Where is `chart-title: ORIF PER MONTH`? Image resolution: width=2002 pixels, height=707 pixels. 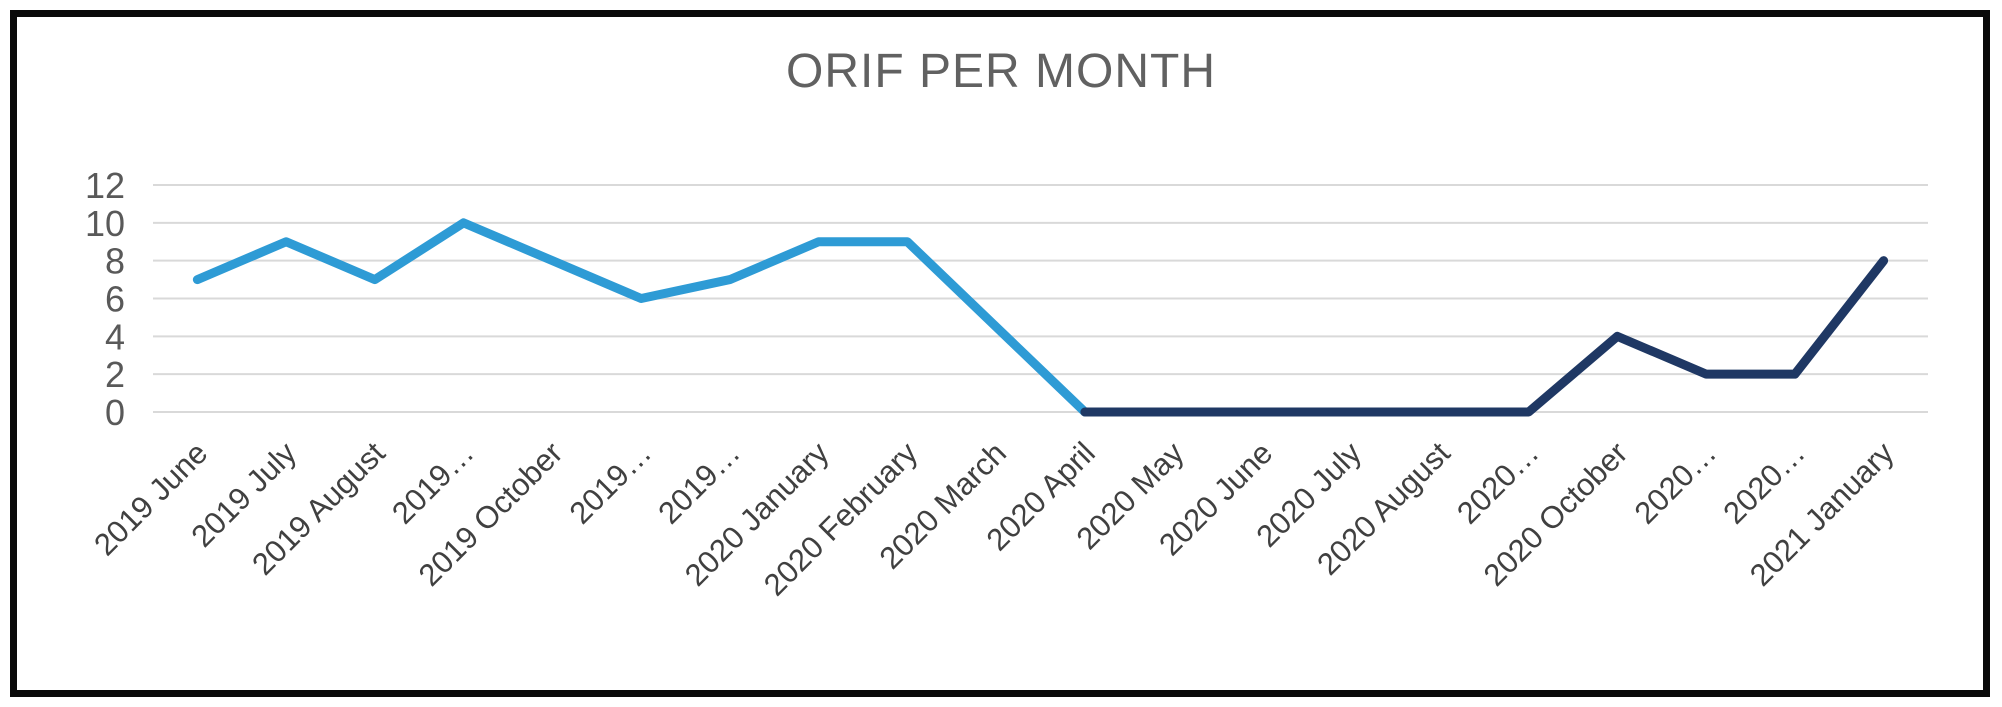
chart-title: ORIF PER MONTH is located at coordinates (1001, 71).